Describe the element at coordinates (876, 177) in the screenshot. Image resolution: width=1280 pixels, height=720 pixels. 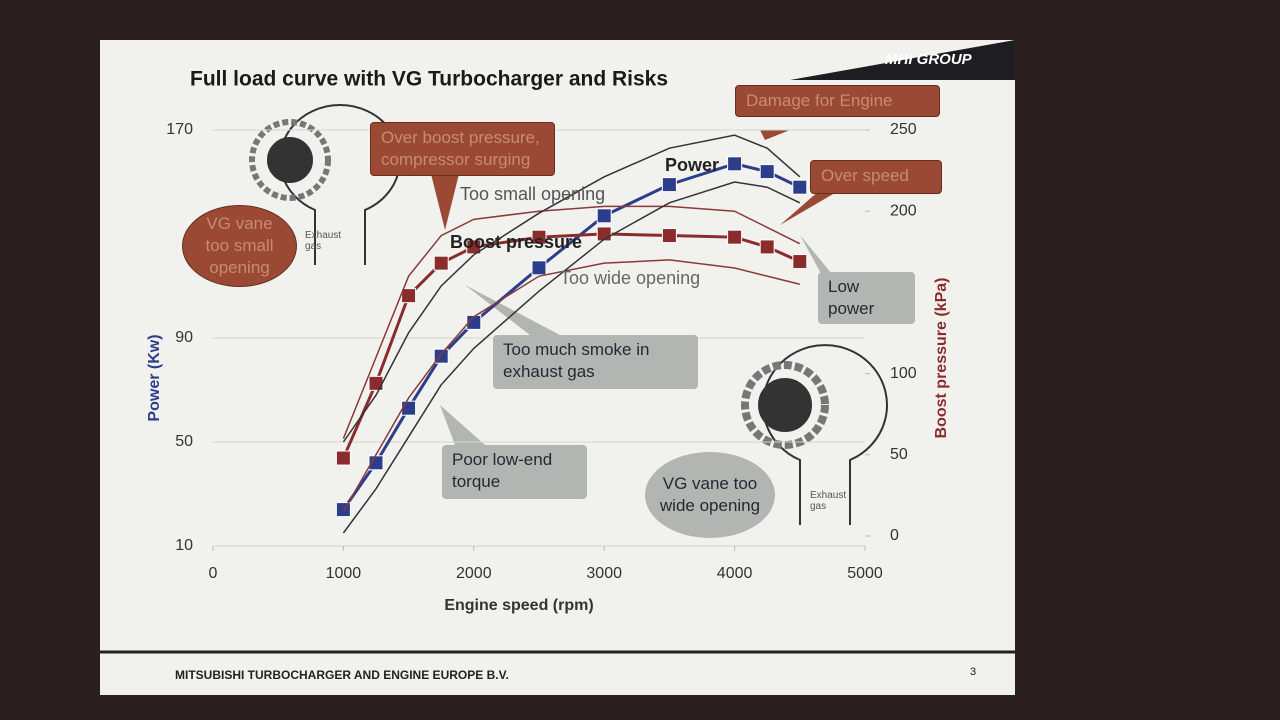
I see `annotation: Over speed` at that location.